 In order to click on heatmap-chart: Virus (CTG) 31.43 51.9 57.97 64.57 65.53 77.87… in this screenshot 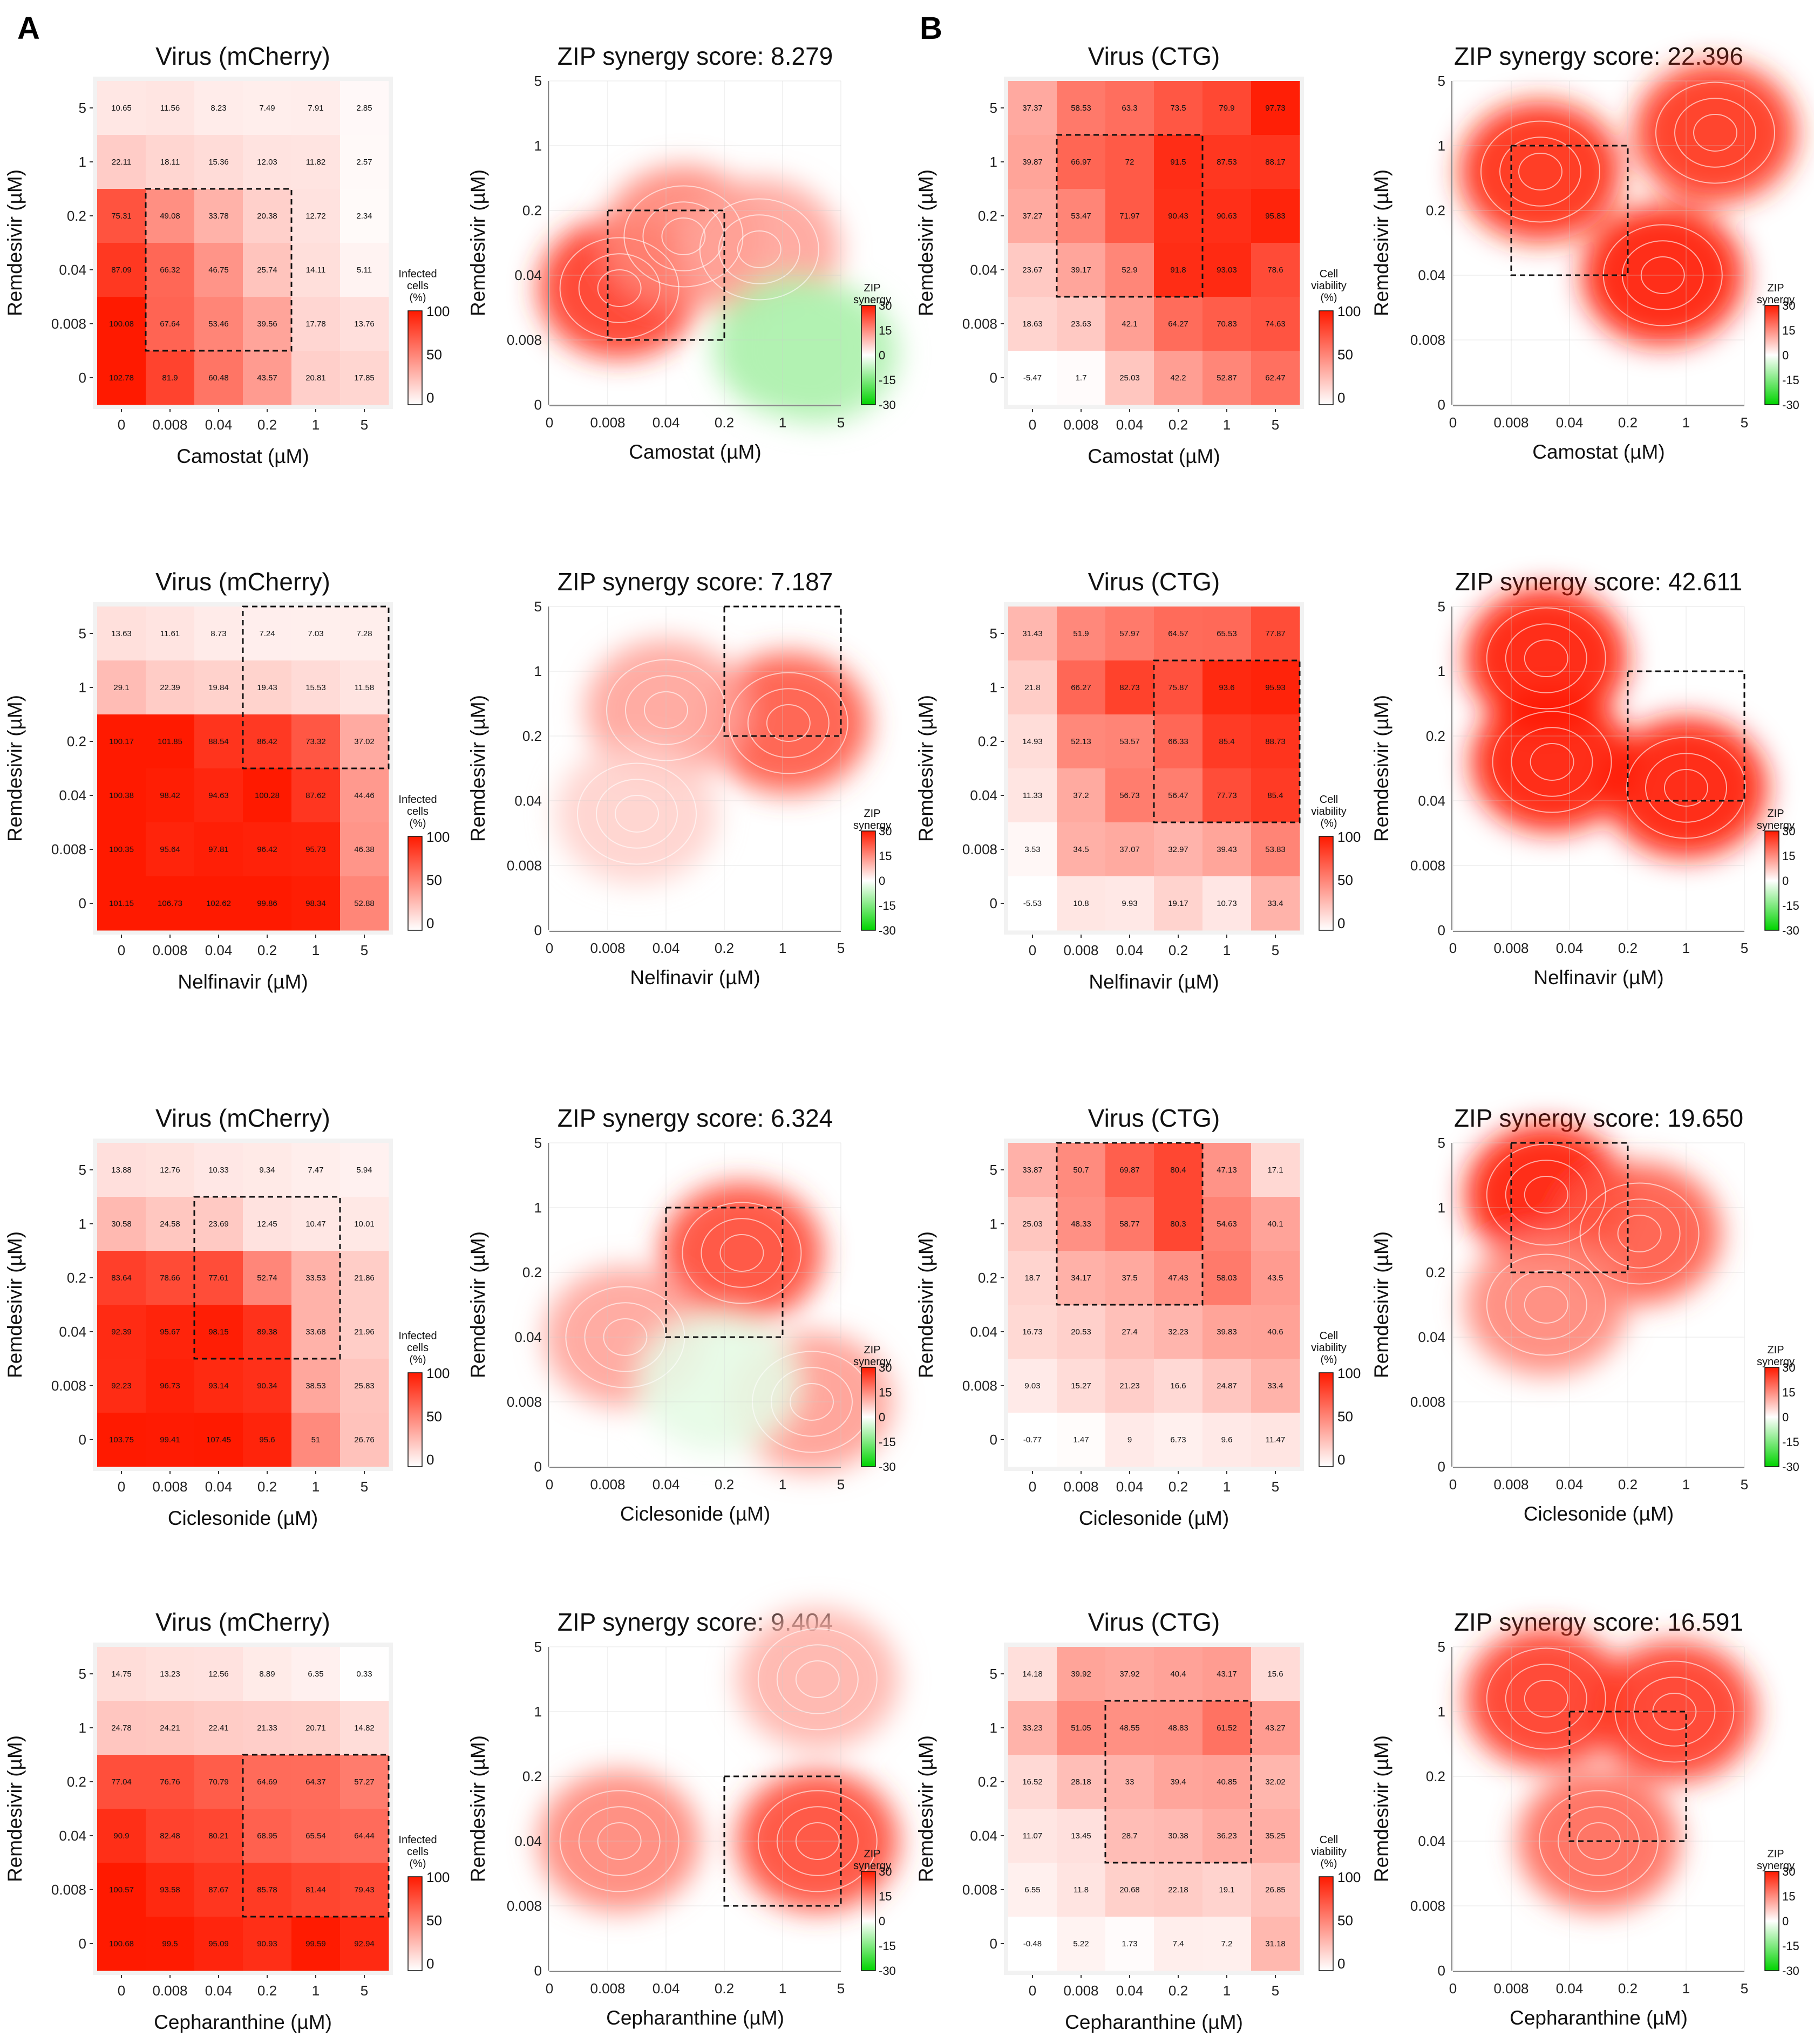, I will do `click(1138, 780)`.